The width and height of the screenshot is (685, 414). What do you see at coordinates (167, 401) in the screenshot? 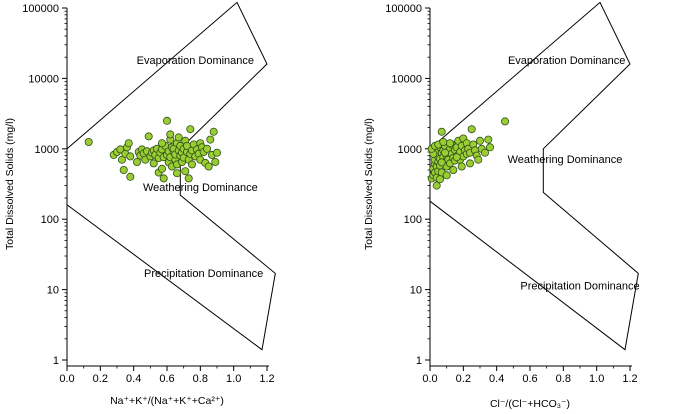
I see `x-axis-title: Na⁺+K⁺/(Na⁺+K⁺+Ca²⁺)` at bounding box center [167, 401].